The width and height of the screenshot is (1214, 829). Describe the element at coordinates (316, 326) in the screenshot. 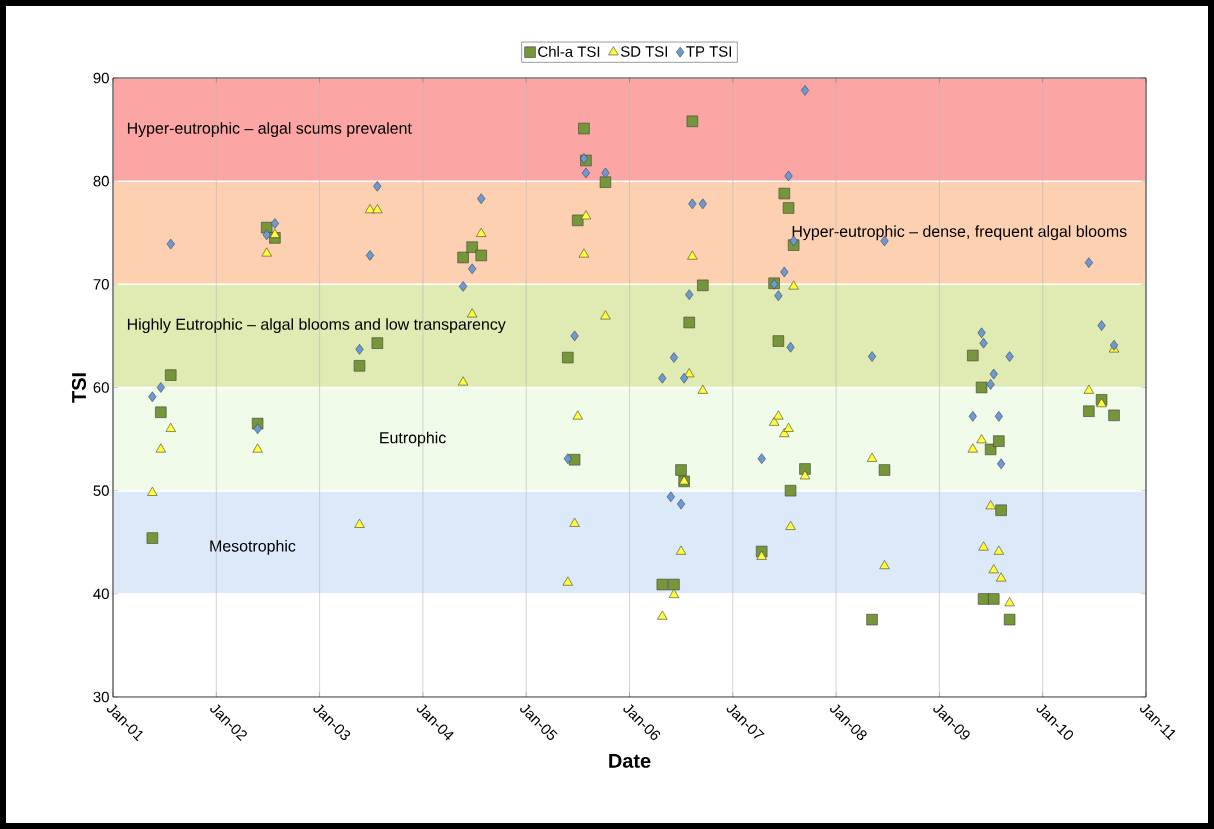

I see `band-label: Highly Eutrophic – algal blooms and low transparency` at that location.